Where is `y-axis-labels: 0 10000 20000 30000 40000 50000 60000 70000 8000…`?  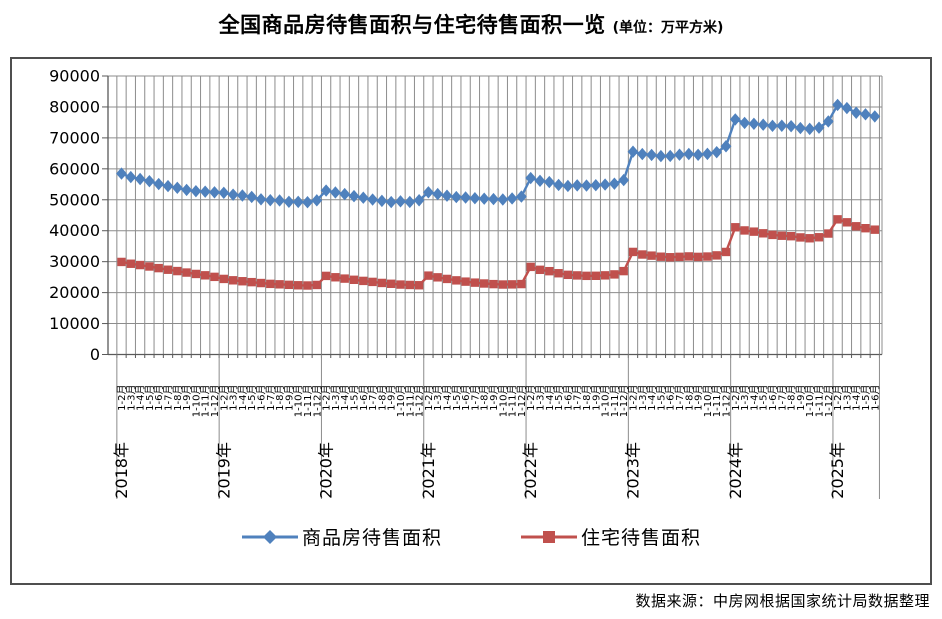
y-axis-labels: 0 10000 20000 30000 40000 50000 60000 70000 8000… is located at coordinates (74, 216).